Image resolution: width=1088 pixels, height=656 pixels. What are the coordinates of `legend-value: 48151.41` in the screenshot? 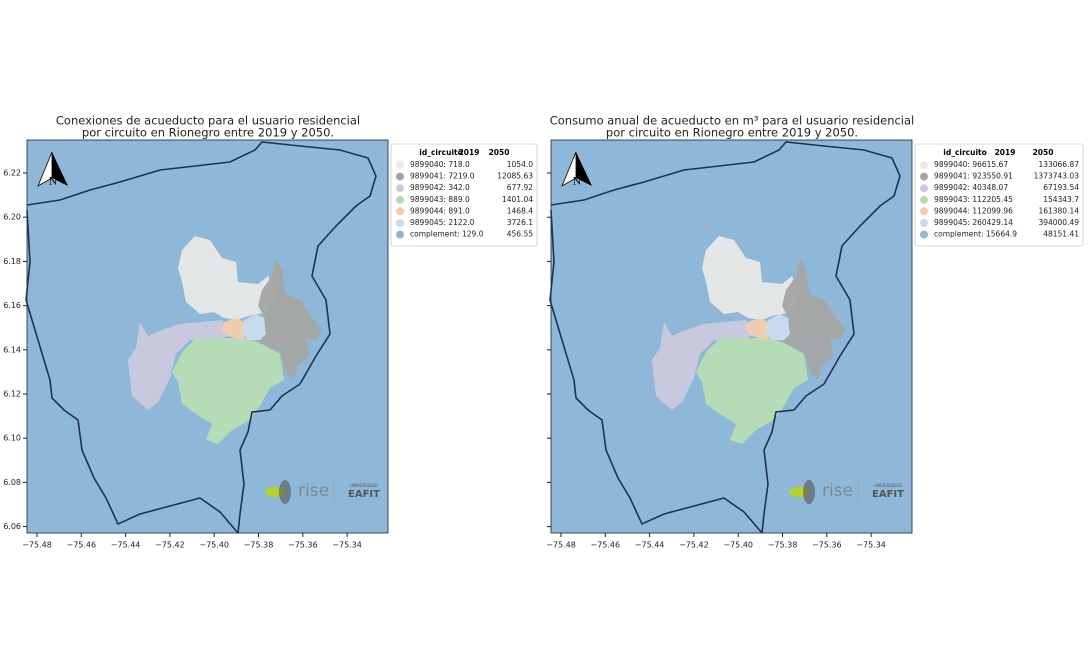 It's located at (1061, 234).